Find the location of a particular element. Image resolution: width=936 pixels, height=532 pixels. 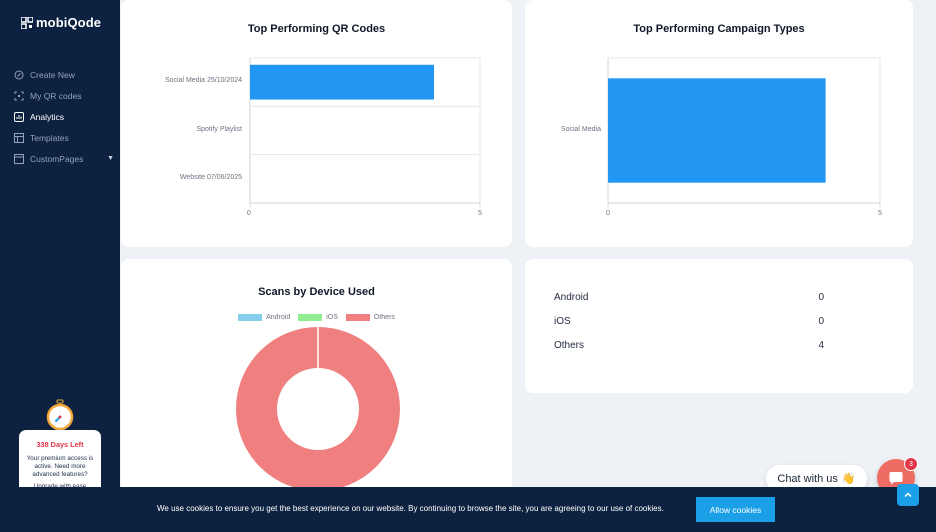

stat-label: Android is located at coordinates (571, 297).